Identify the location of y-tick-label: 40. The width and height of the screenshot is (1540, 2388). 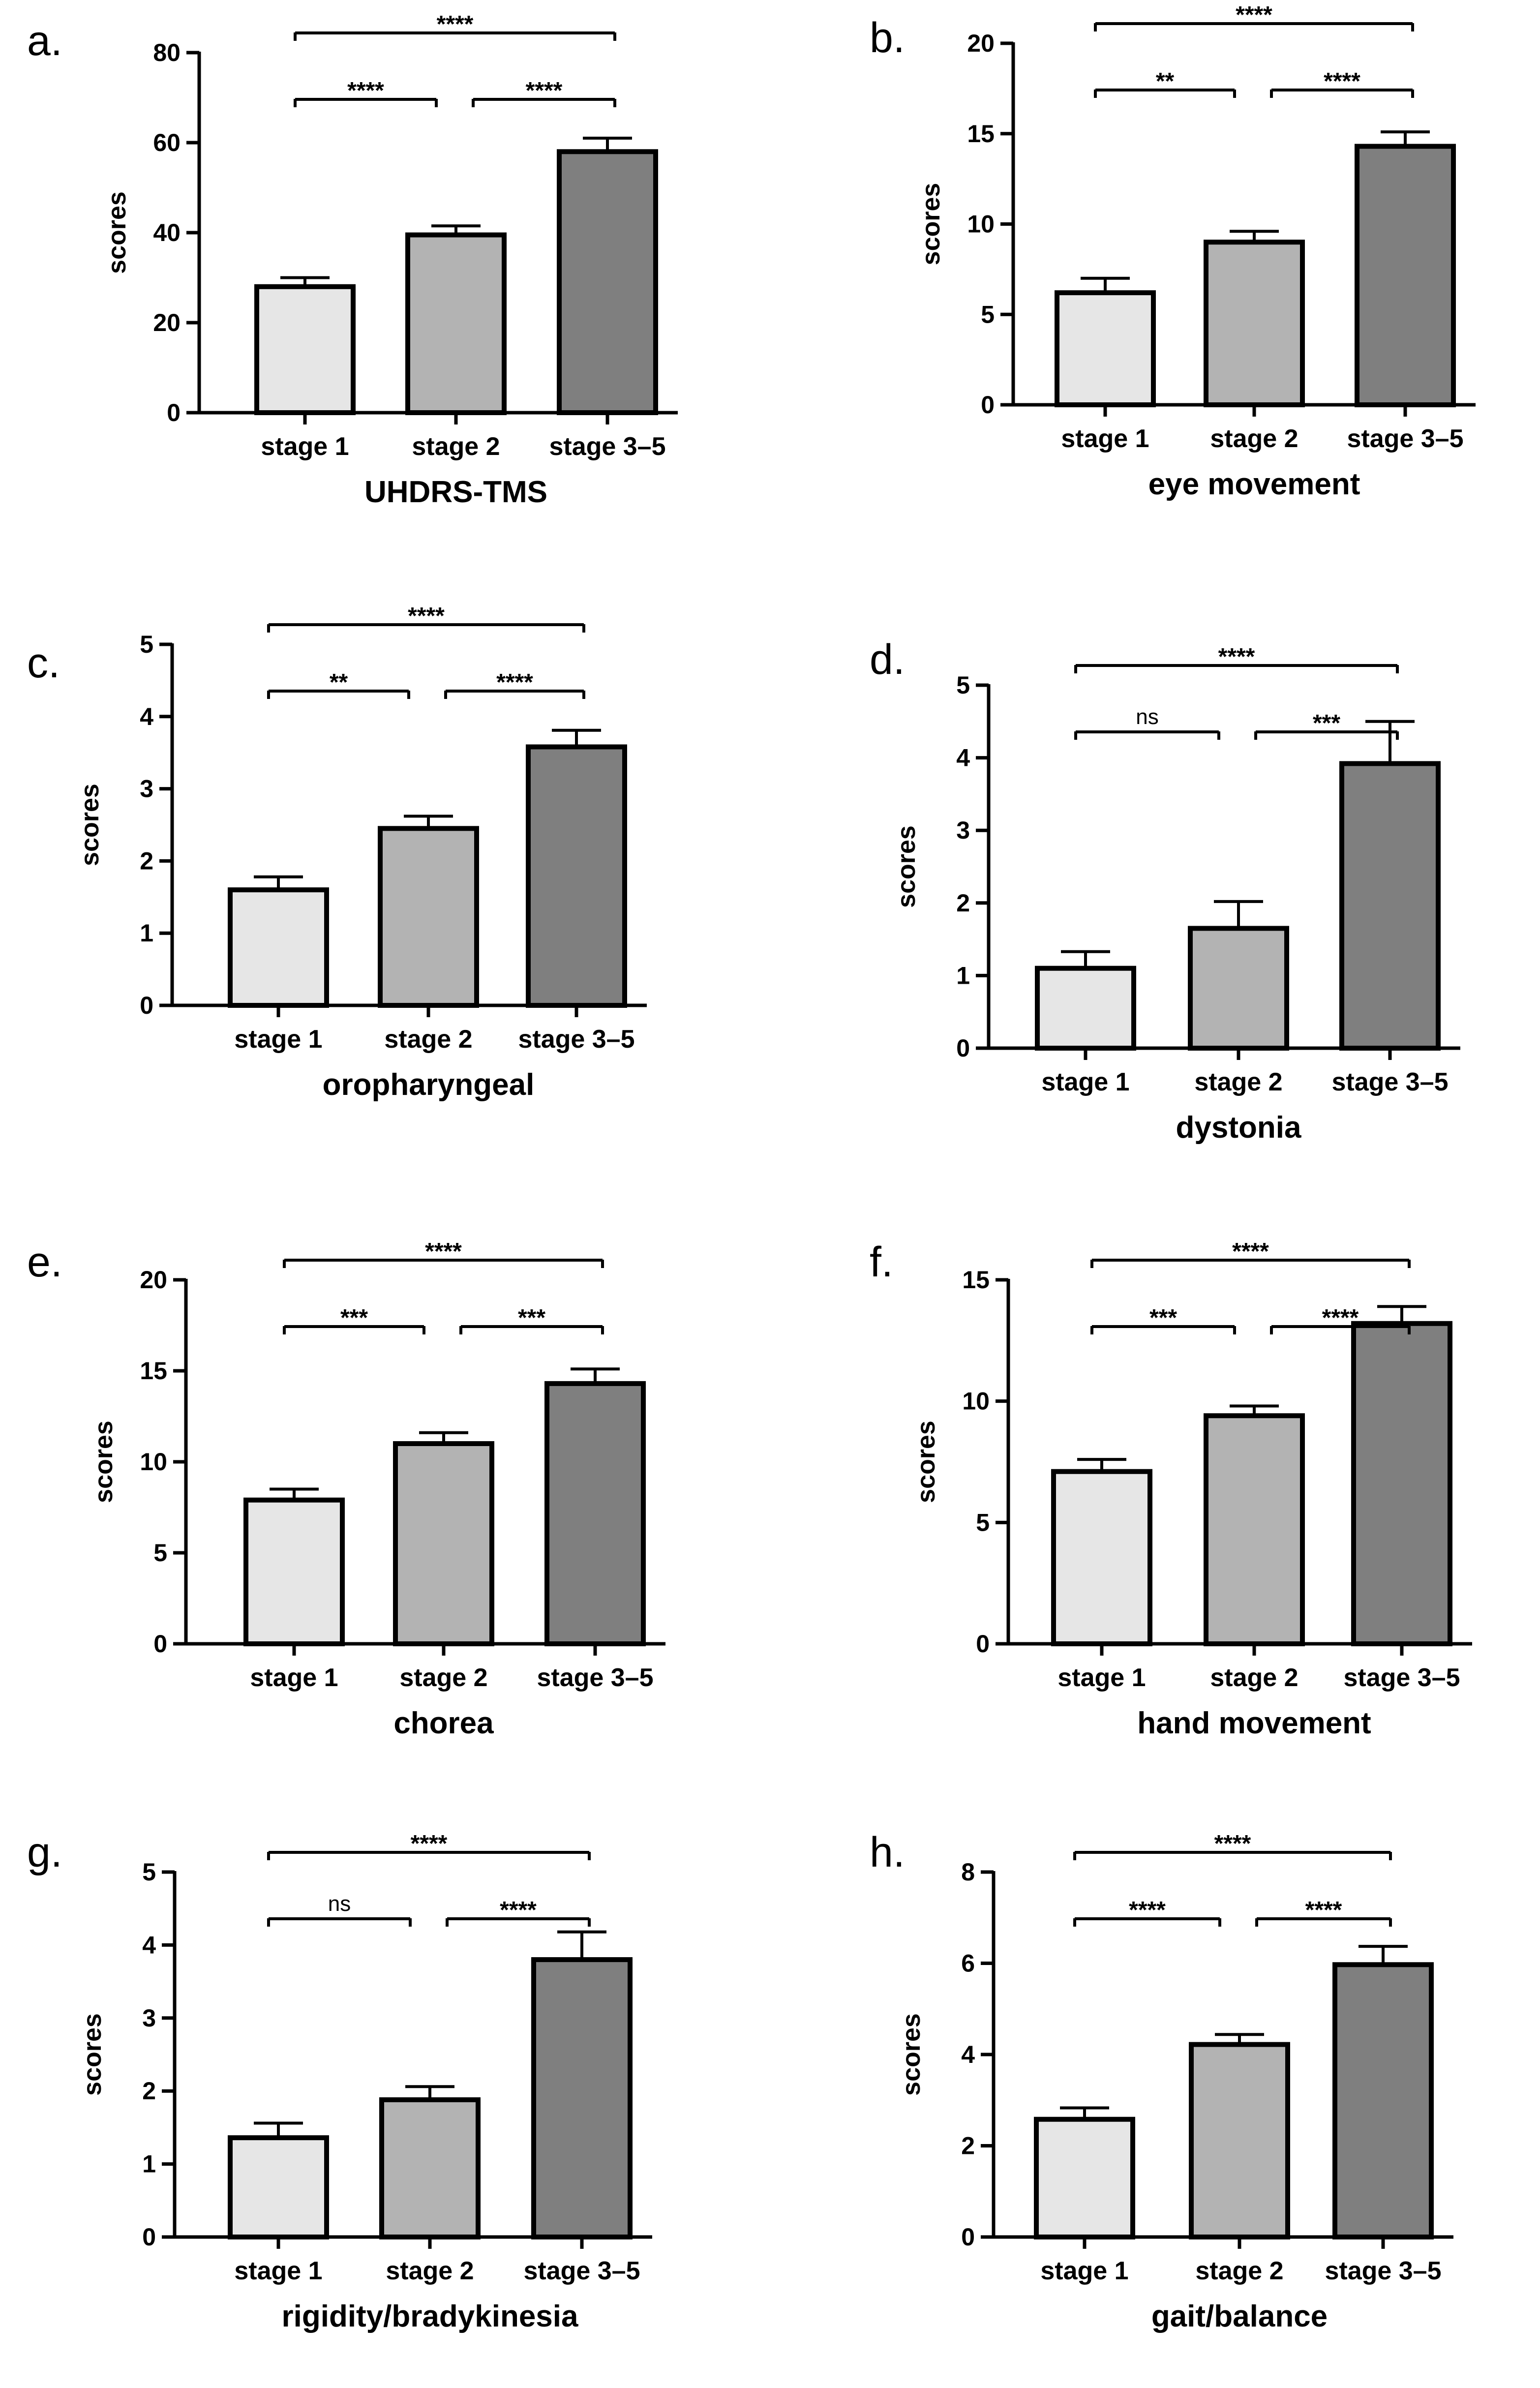
(167, 233).